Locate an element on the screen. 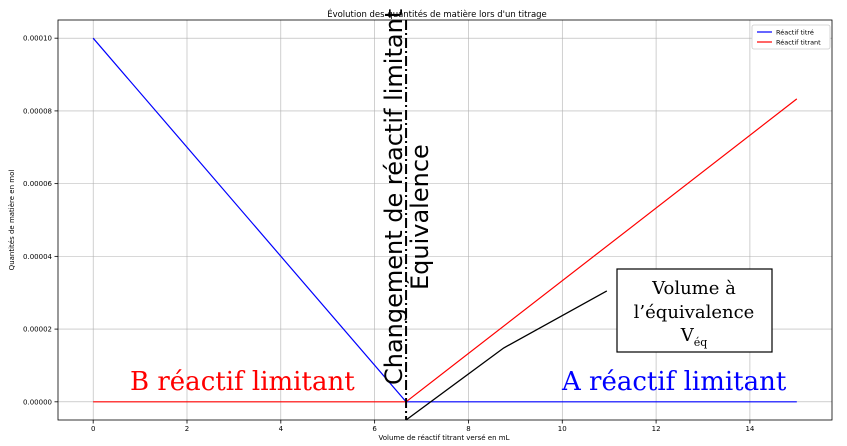  y-tick-label: 0.00000 is located at coordinates (37, 402).